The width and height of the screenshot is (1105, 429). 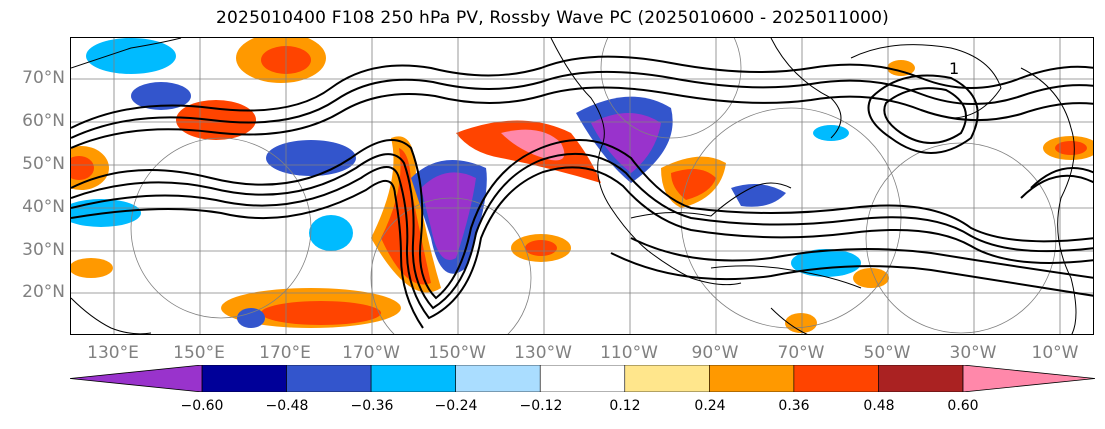 I want to click on lon-label-150e: 150°E, so click(x=199, y=353).